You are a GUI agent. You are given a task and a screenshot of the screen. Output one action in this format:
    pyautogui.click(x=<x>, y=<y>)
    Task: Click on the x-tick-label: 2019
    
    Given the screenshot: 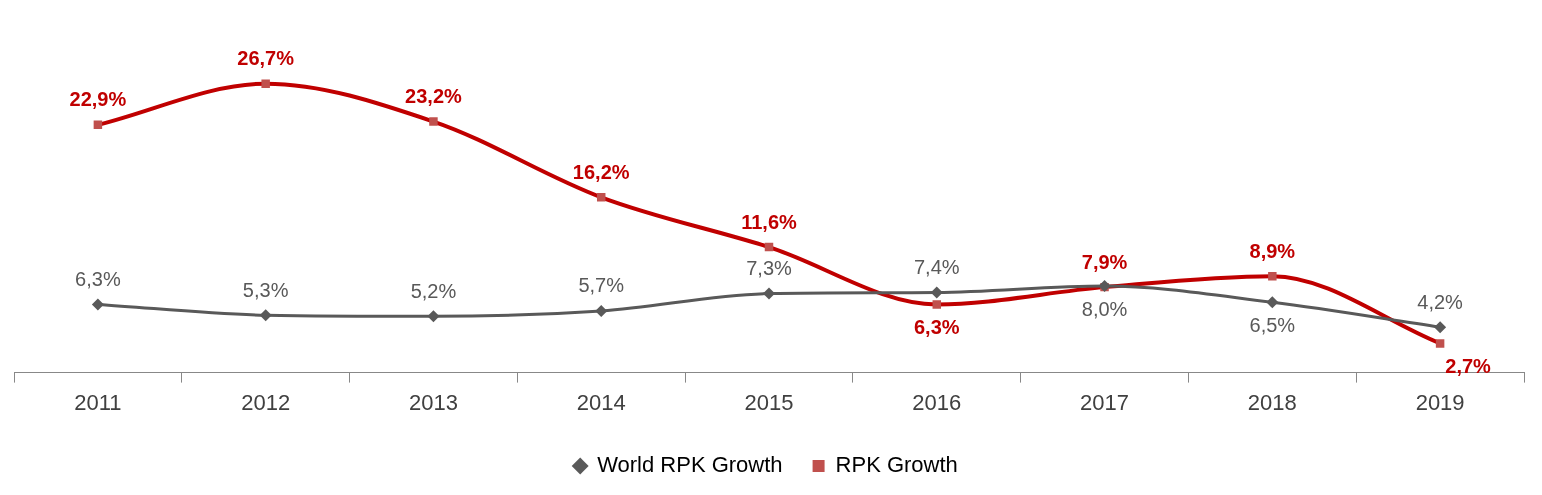 What is the action you would take?
    pyautogui.click(x=1440, y=402)
    